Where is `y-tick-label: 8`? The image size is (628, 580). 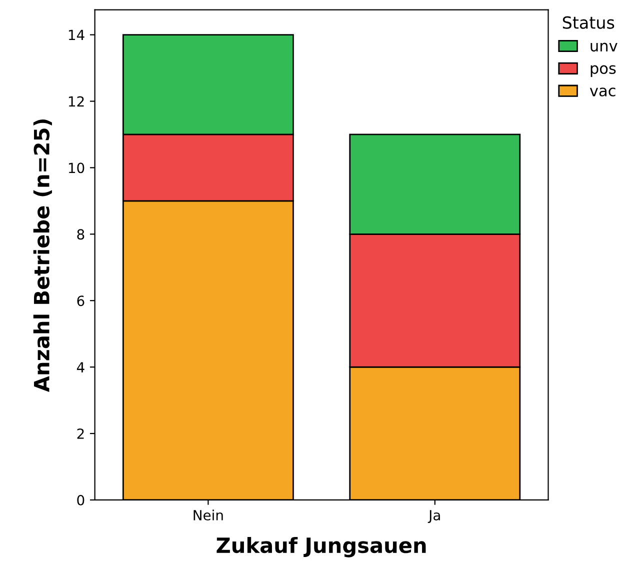 y-tick-label: 8 is located at coordinates (80, 234).